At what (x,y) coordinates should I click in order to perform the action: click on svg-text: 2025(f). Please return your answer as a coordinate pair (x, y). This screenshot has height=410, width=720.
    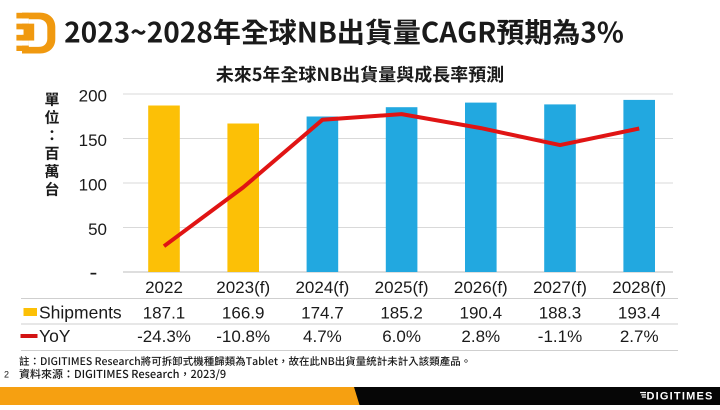
    Looking at the image, I should click on (402, 287).